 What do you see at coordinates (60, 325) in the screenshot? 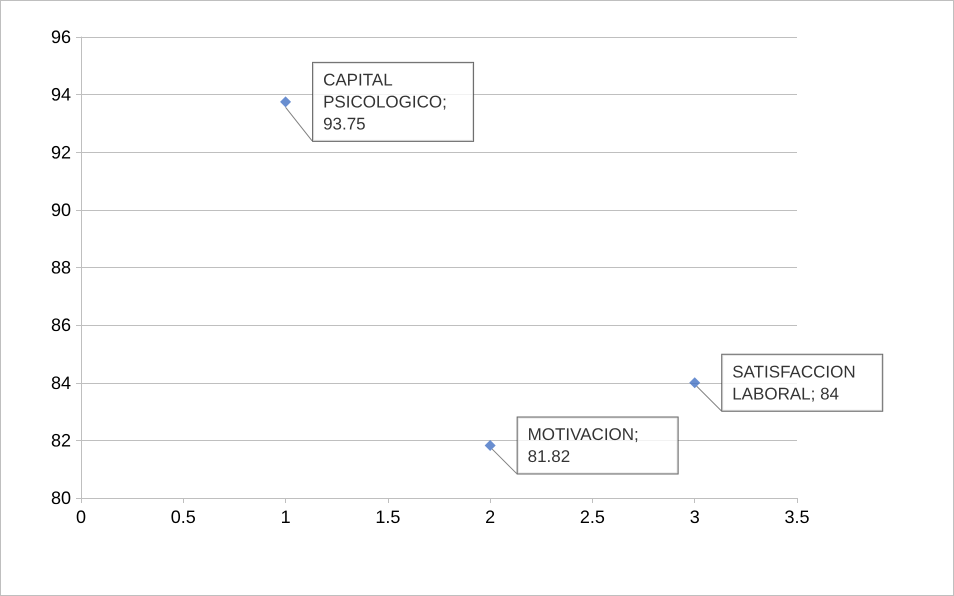
I see `y-tick-label: 86` at bounding box center [60, 325].